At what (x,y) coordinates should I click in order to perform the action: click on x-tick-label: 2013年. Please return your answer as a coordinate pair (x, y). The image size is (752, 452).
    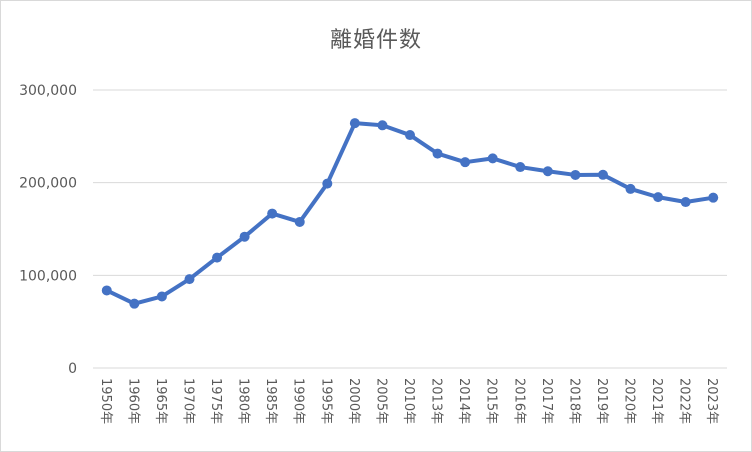
    Looking at the image, I should click on (436, 401).